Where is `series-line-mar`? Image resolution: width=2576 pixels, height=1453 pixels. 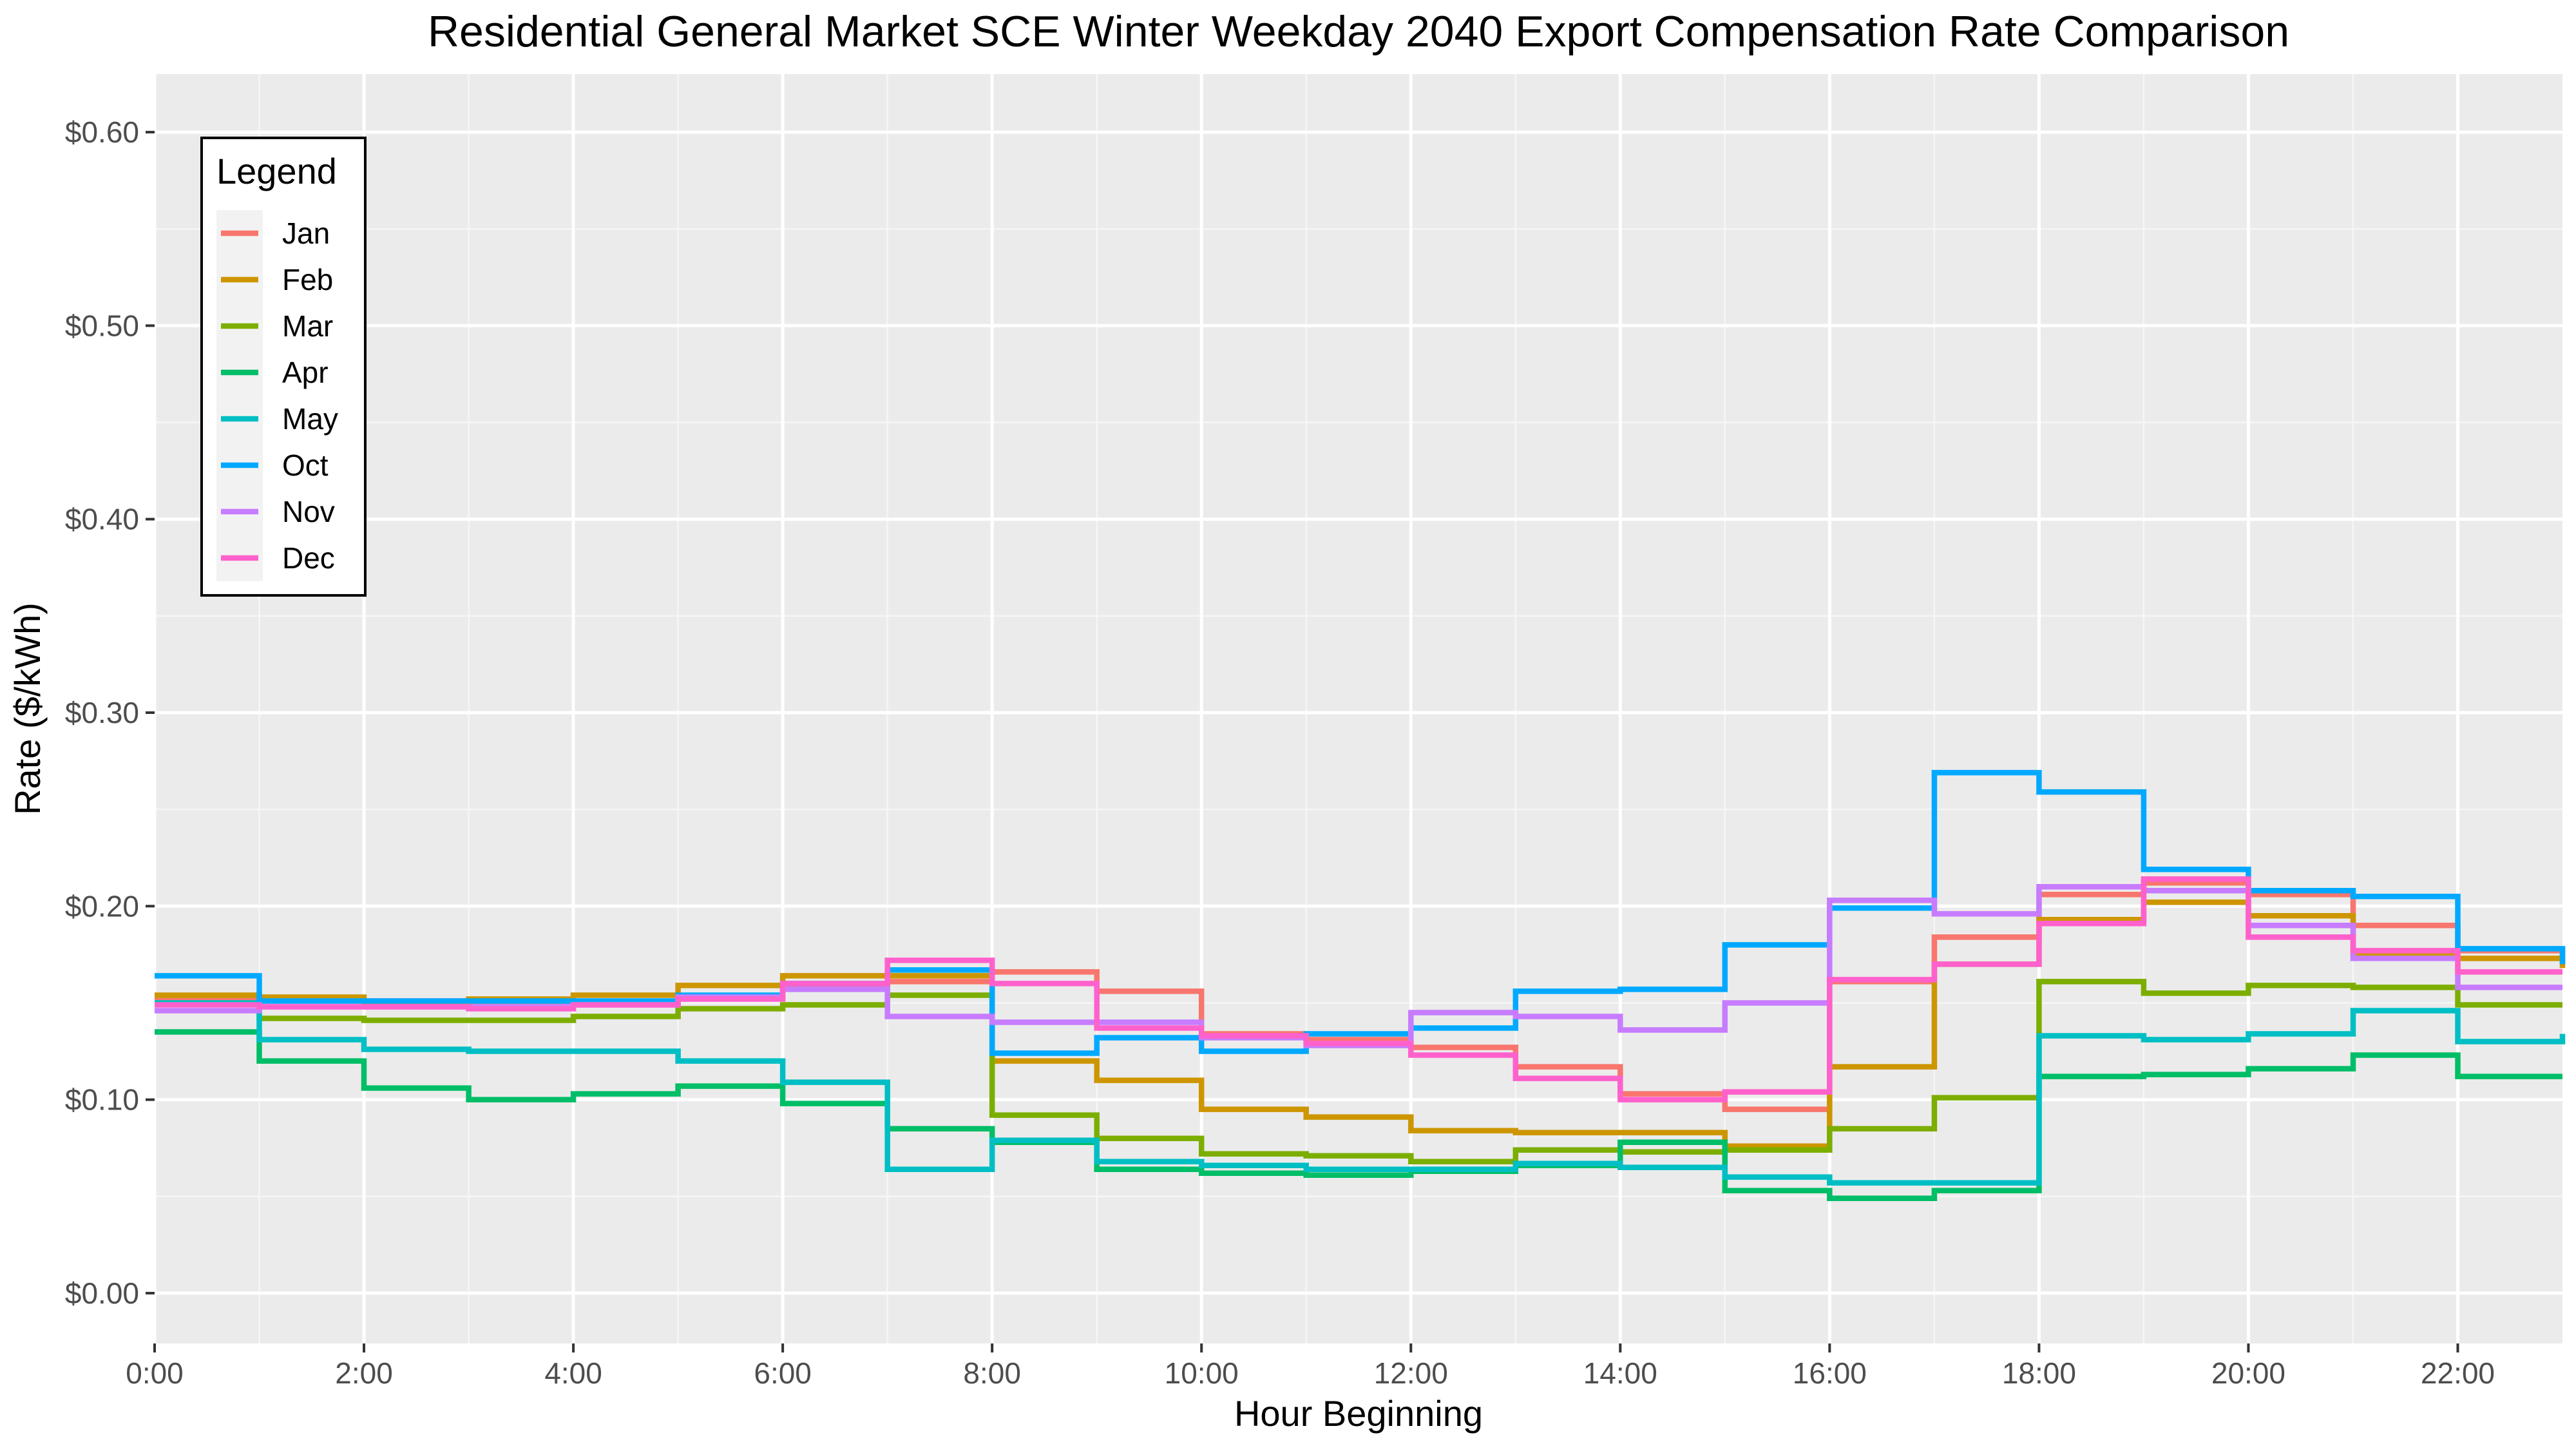
series-line-mar is located at coordinates (1358, 1071).